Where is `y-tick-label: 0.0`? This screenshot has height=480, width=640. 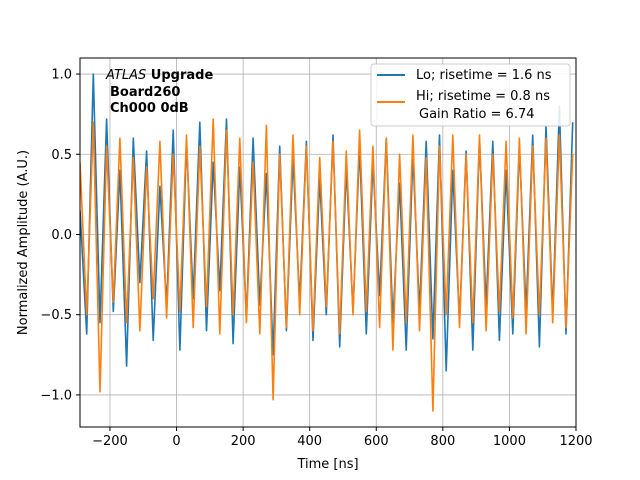
y-tick-label: 0.0 is located at coordinates (61, 235).